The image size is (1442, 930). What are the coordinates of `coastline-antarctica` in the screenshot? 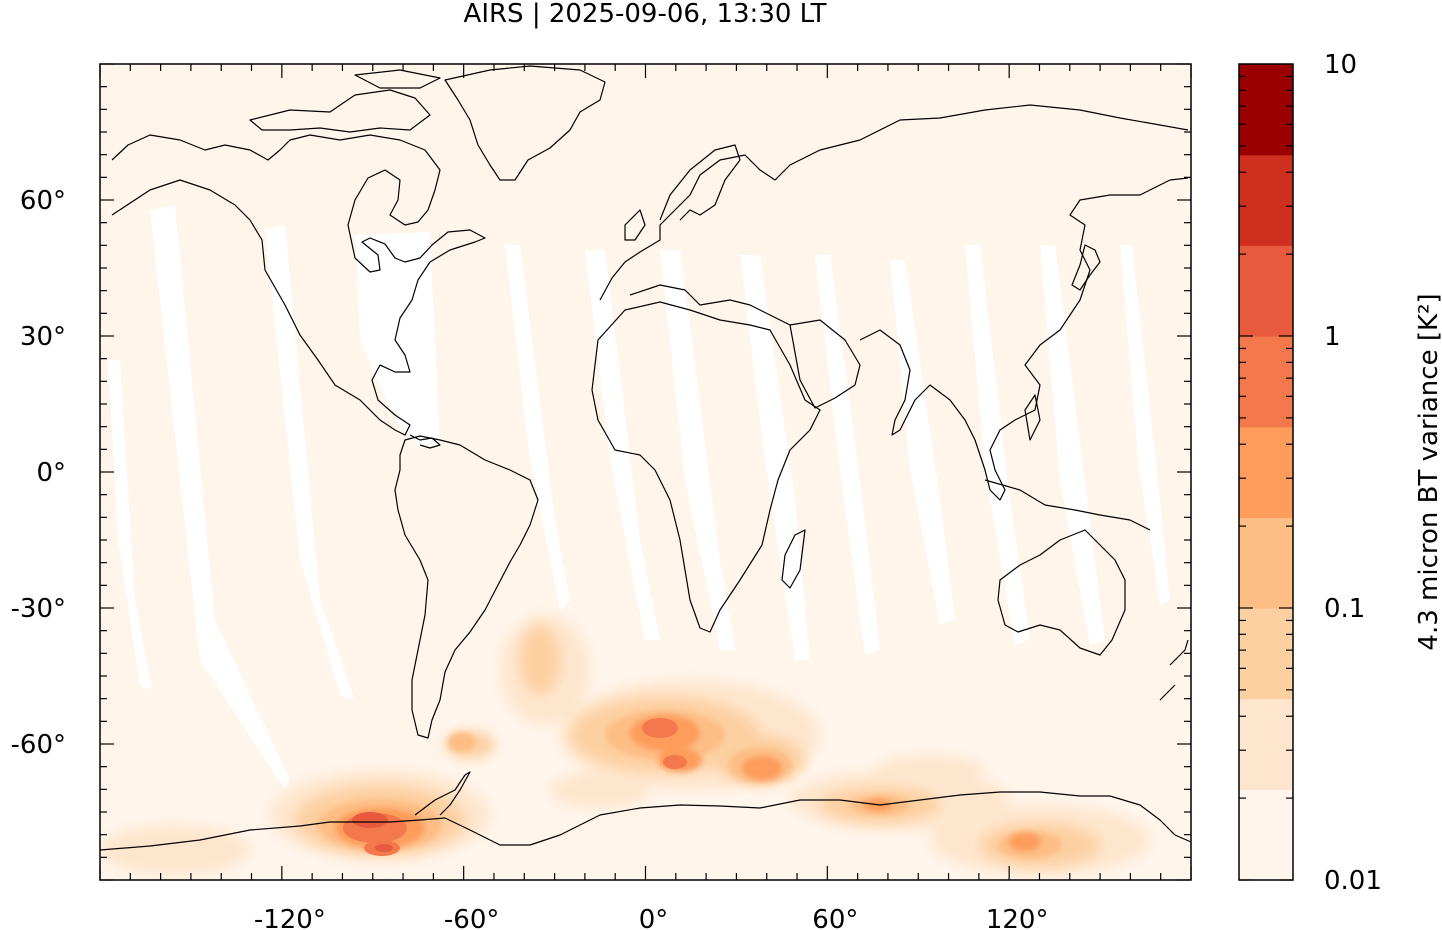 It's located at (645, 821).